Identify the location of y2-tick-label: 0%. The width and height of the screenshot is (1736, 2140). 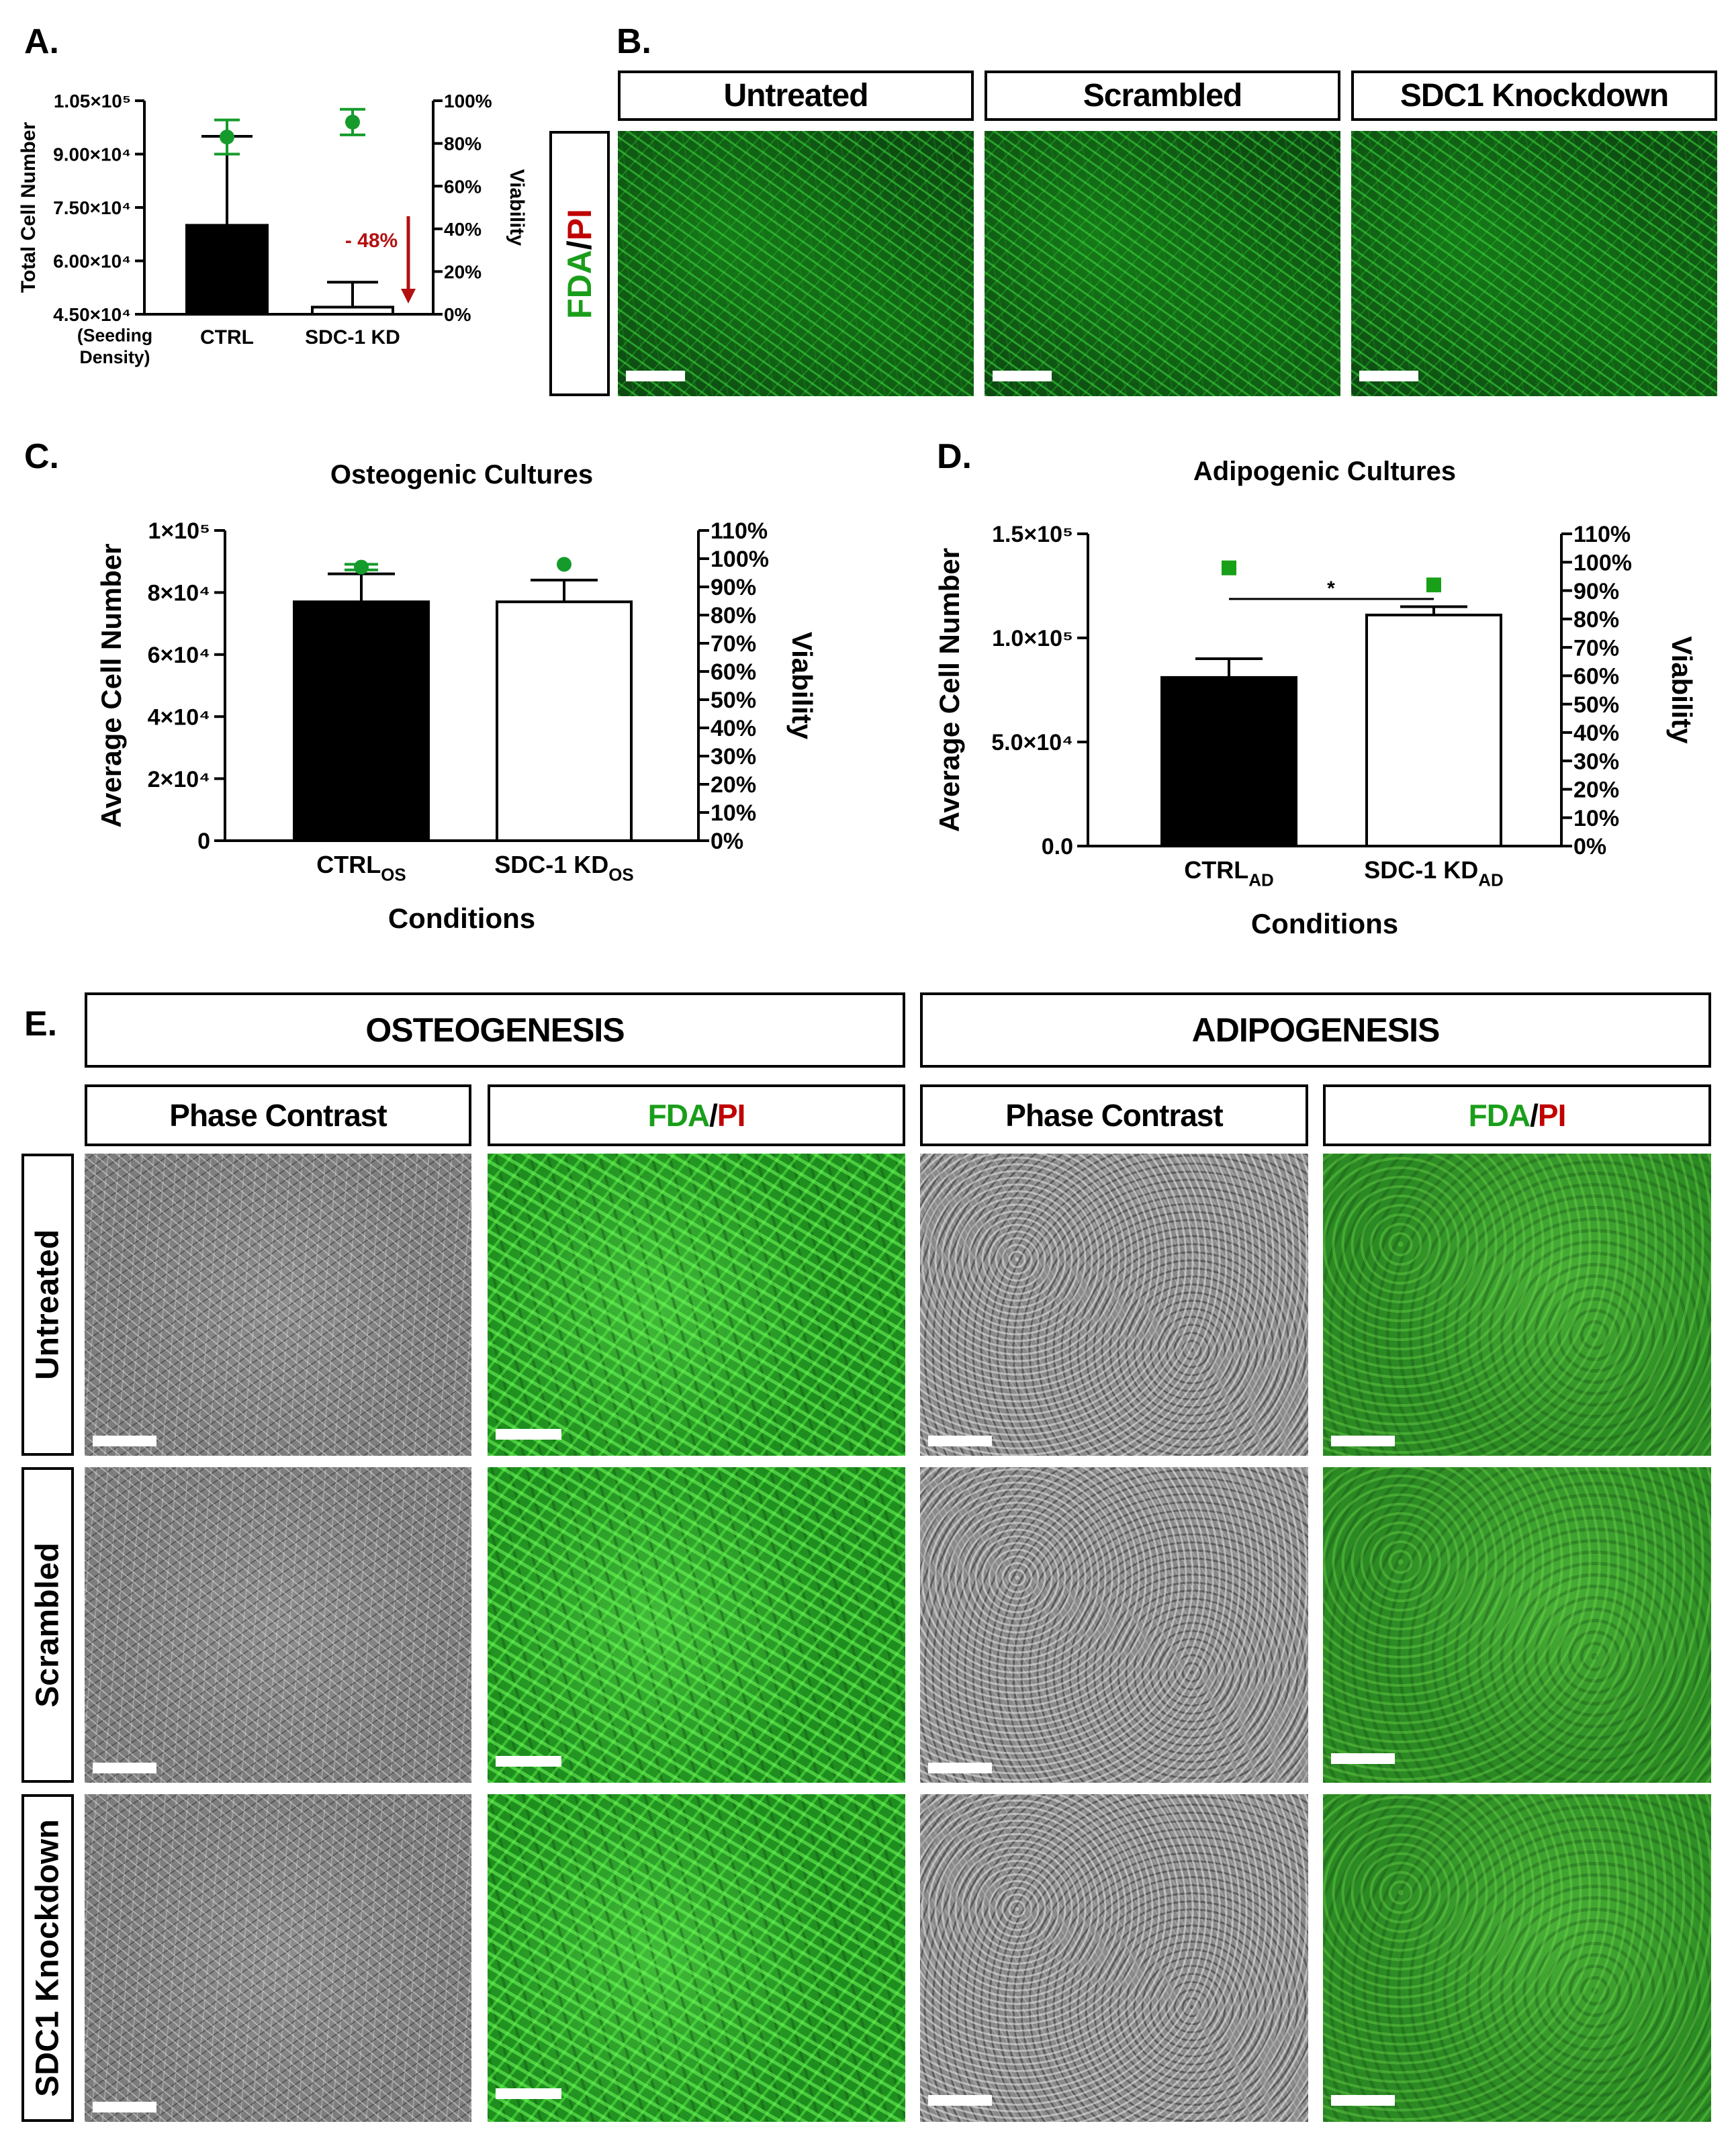
(727, 841).